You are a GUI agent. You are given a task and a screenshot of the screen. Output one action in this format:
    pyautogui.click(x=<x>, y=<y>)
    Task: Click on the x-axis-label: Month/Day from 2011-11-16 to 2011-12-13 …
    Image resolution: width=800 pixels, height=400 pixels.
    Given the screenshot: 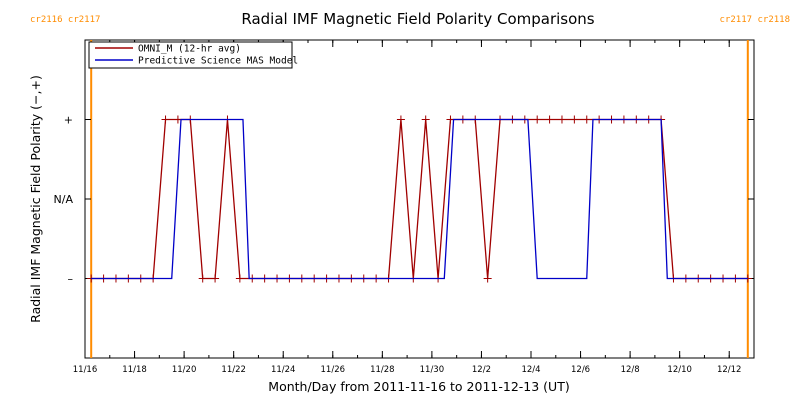 What is the action you would take?
    pyautogui.click(x=418, y=386)
    